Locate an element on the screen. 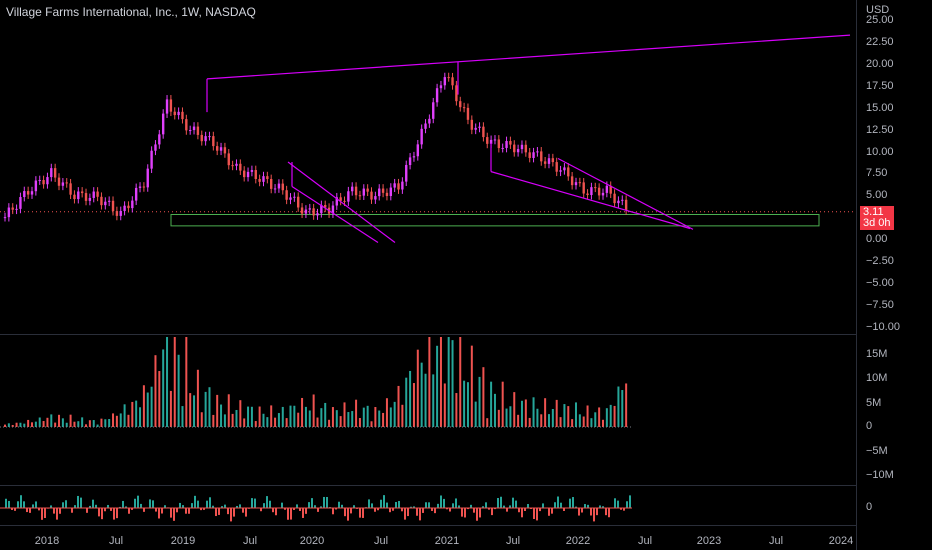 This screenshot has width=932, height=550. time-tick-label: 2024 is located at coordinates (841, 541).